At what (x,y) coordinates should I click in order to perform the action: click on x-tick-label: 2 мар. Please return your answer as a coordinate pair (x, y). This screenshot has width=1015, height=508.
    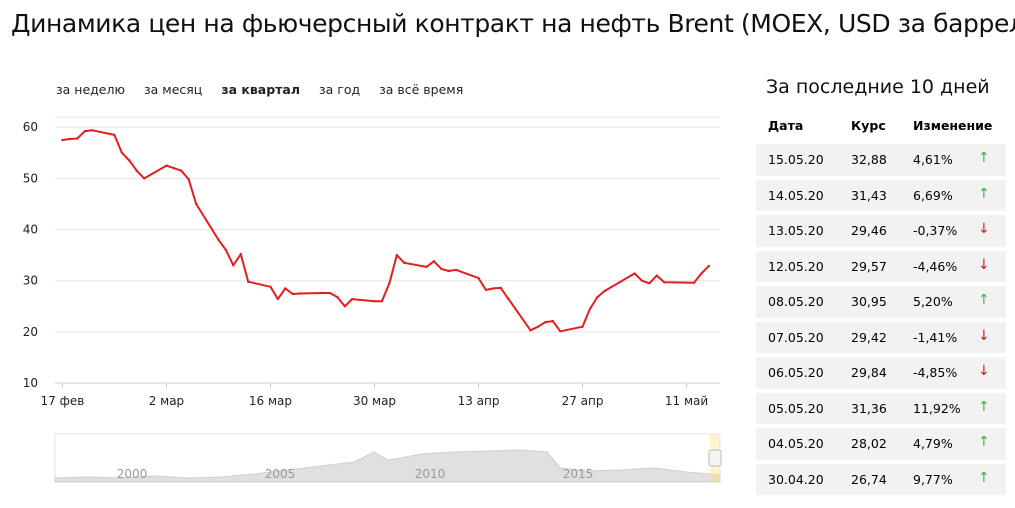
    Looking at the image, I should click on (166, 401).